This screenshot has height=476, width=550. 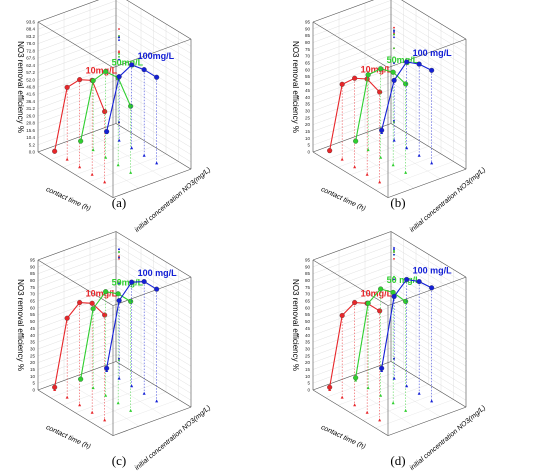 What do you see at coordinates (86, 336) in the screenshot?
I see `series-0: 10mg/L` at bounding box center [86, 336].